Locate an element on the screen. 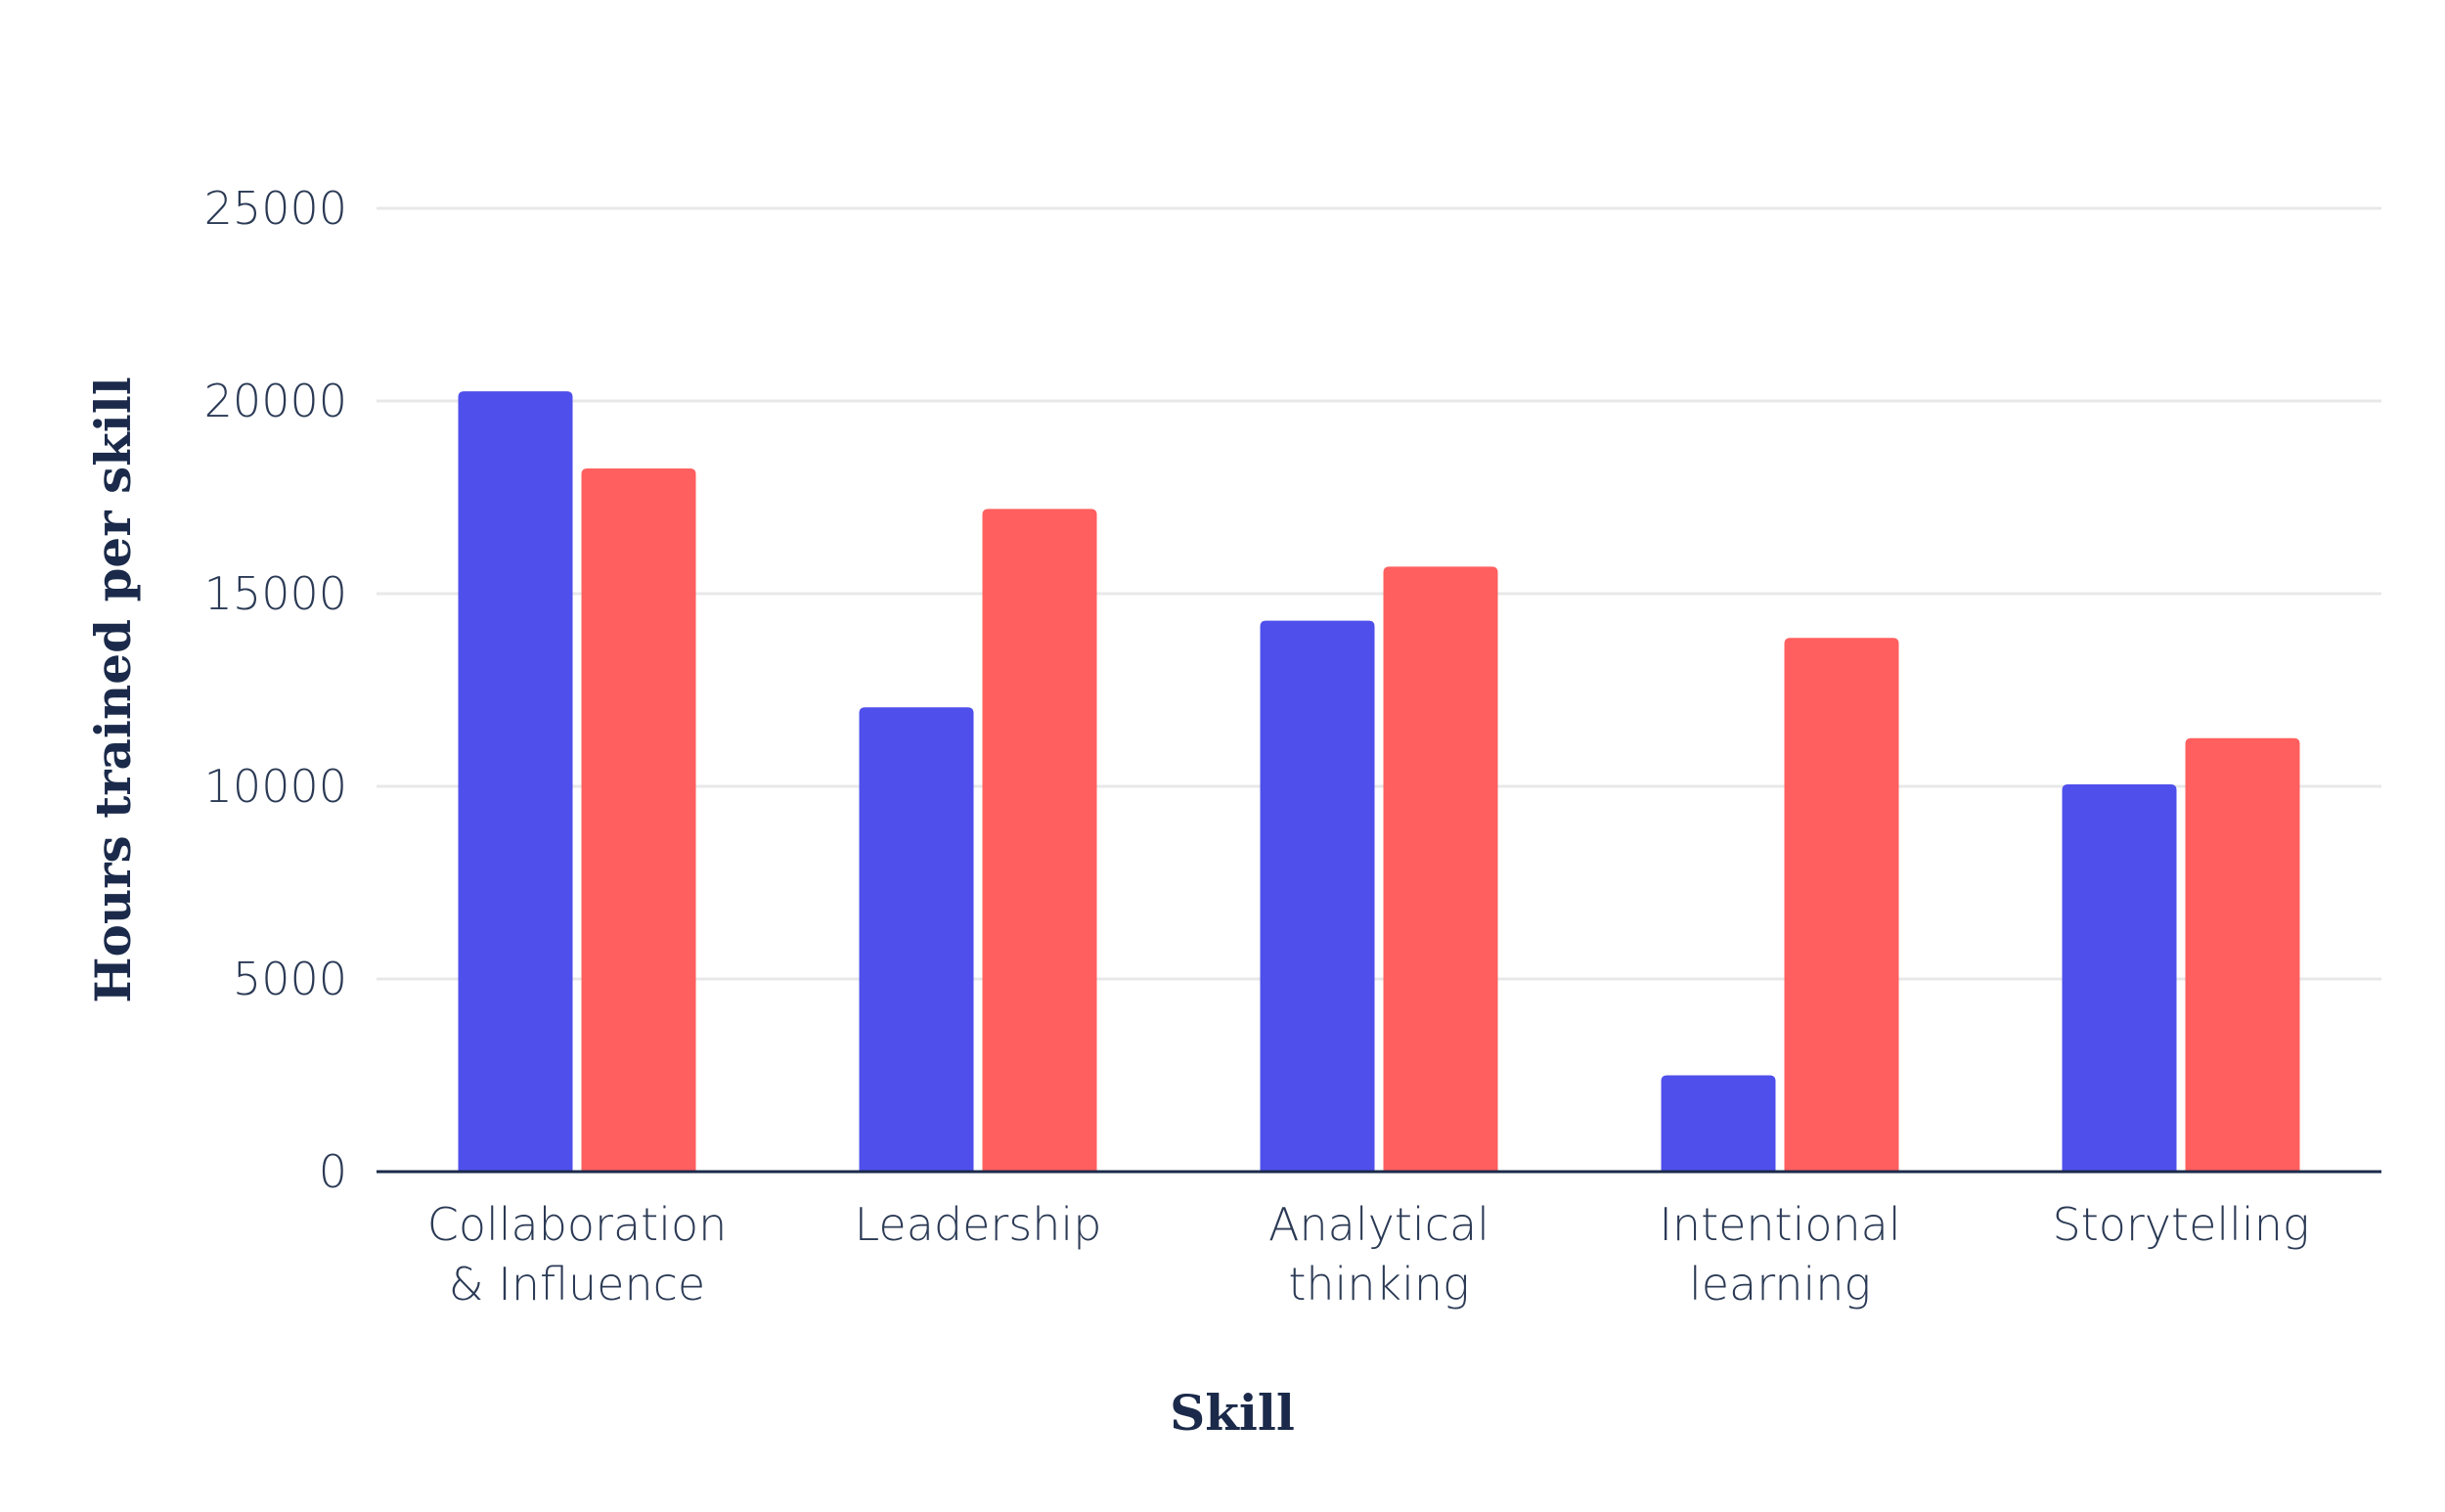  x-tick-label: Storytelling is located at coordinates (2181, 1225).